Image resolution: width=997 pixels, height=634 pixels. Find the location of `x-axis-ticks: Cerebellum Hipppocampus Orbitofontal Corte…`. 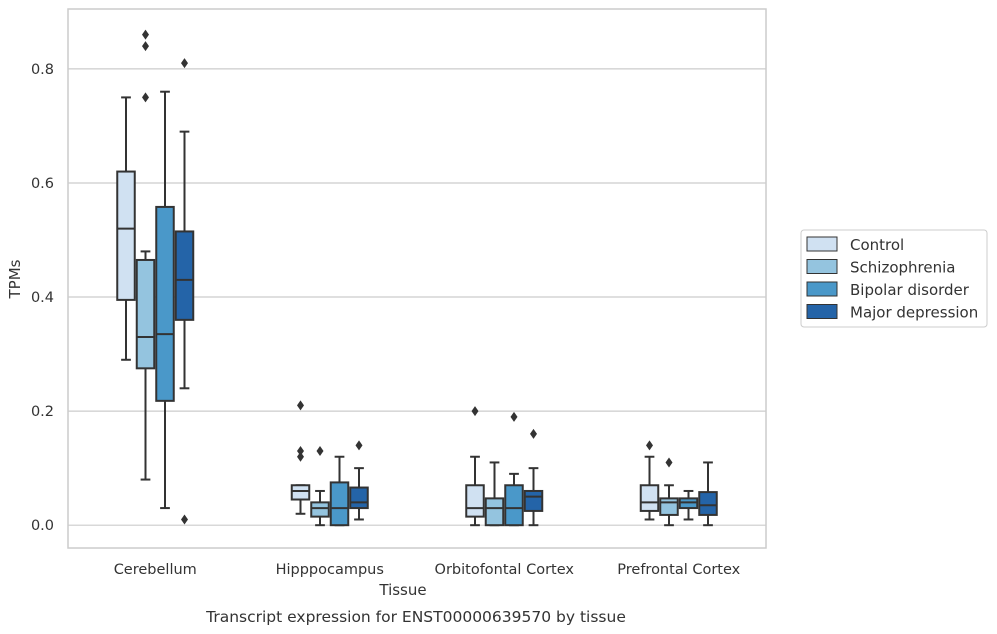

x-axis-ticks: Cerebellum Hipppocampus Orbitofontal Corte… is located at coordinates (427, 570).